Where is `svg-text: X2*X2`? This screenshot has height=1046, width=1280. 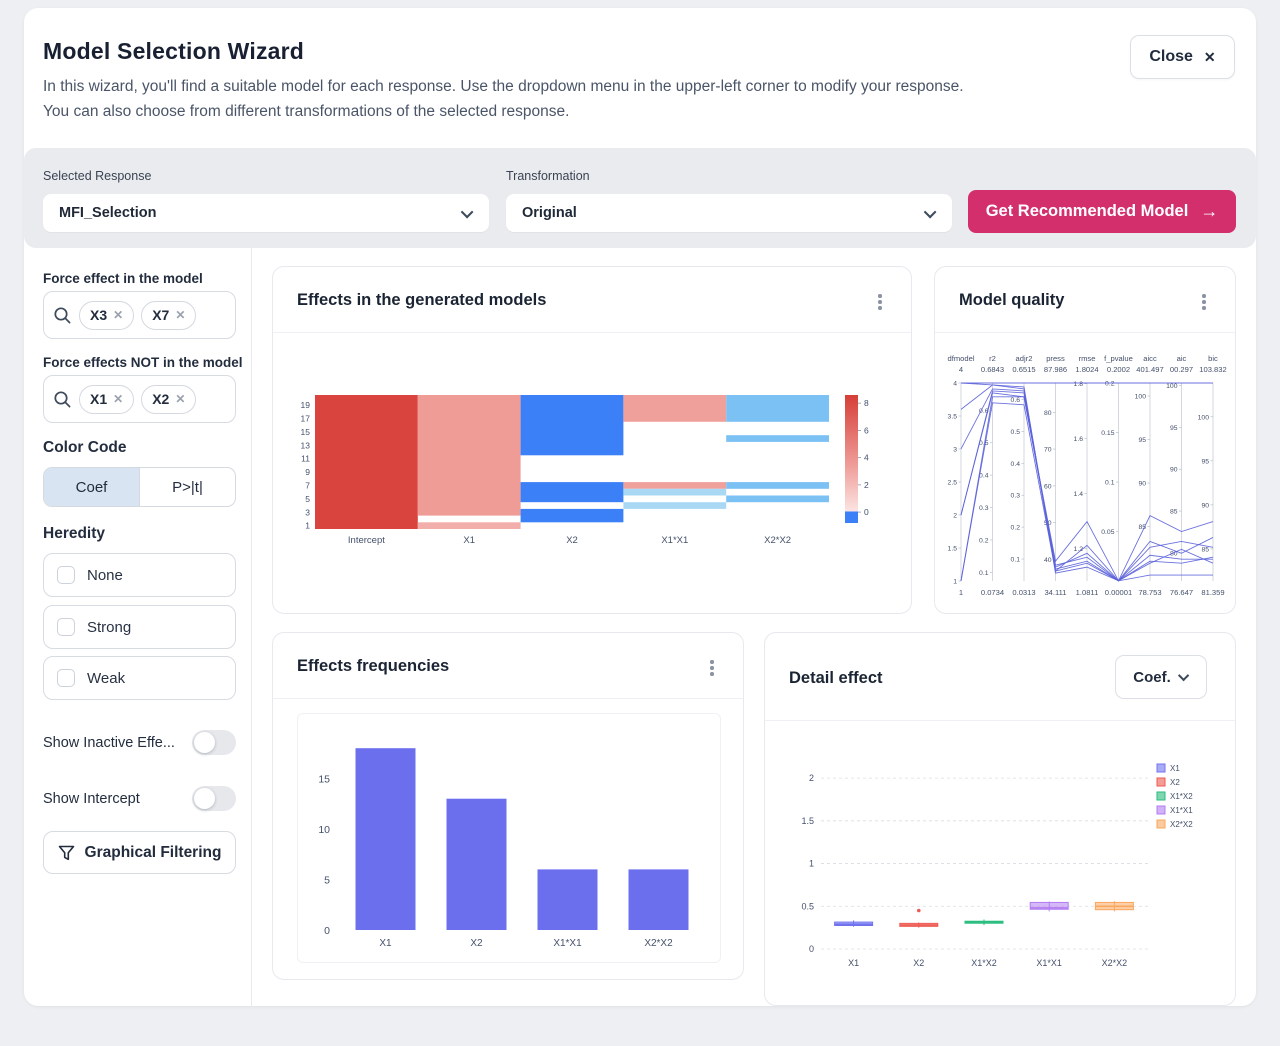 svg-text: X2*X2 is located at coordinates (1181, 824).